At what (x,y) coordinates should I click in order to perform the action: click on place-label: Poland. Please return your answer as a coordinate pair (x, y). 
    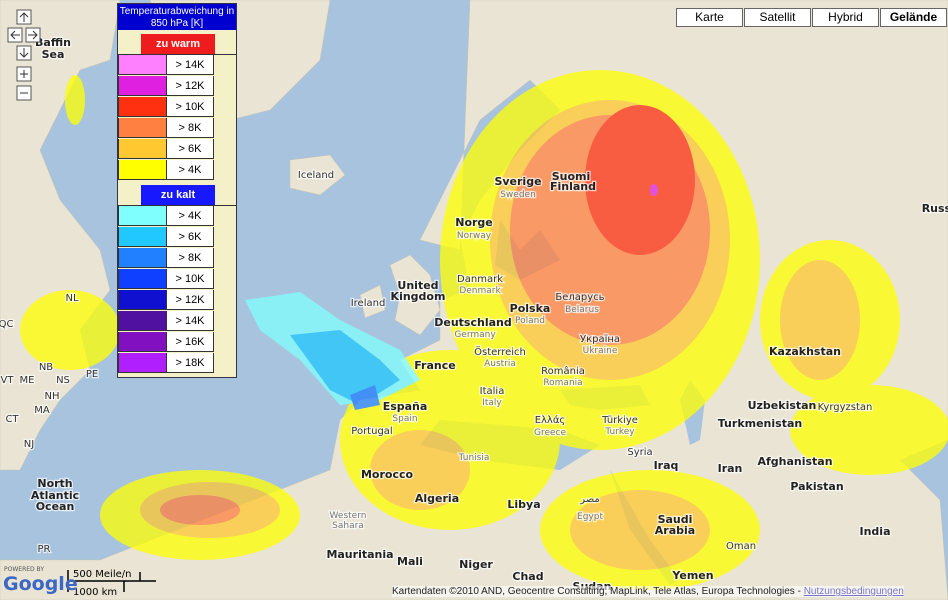
    Looking at the image, I should click on (530, 321).